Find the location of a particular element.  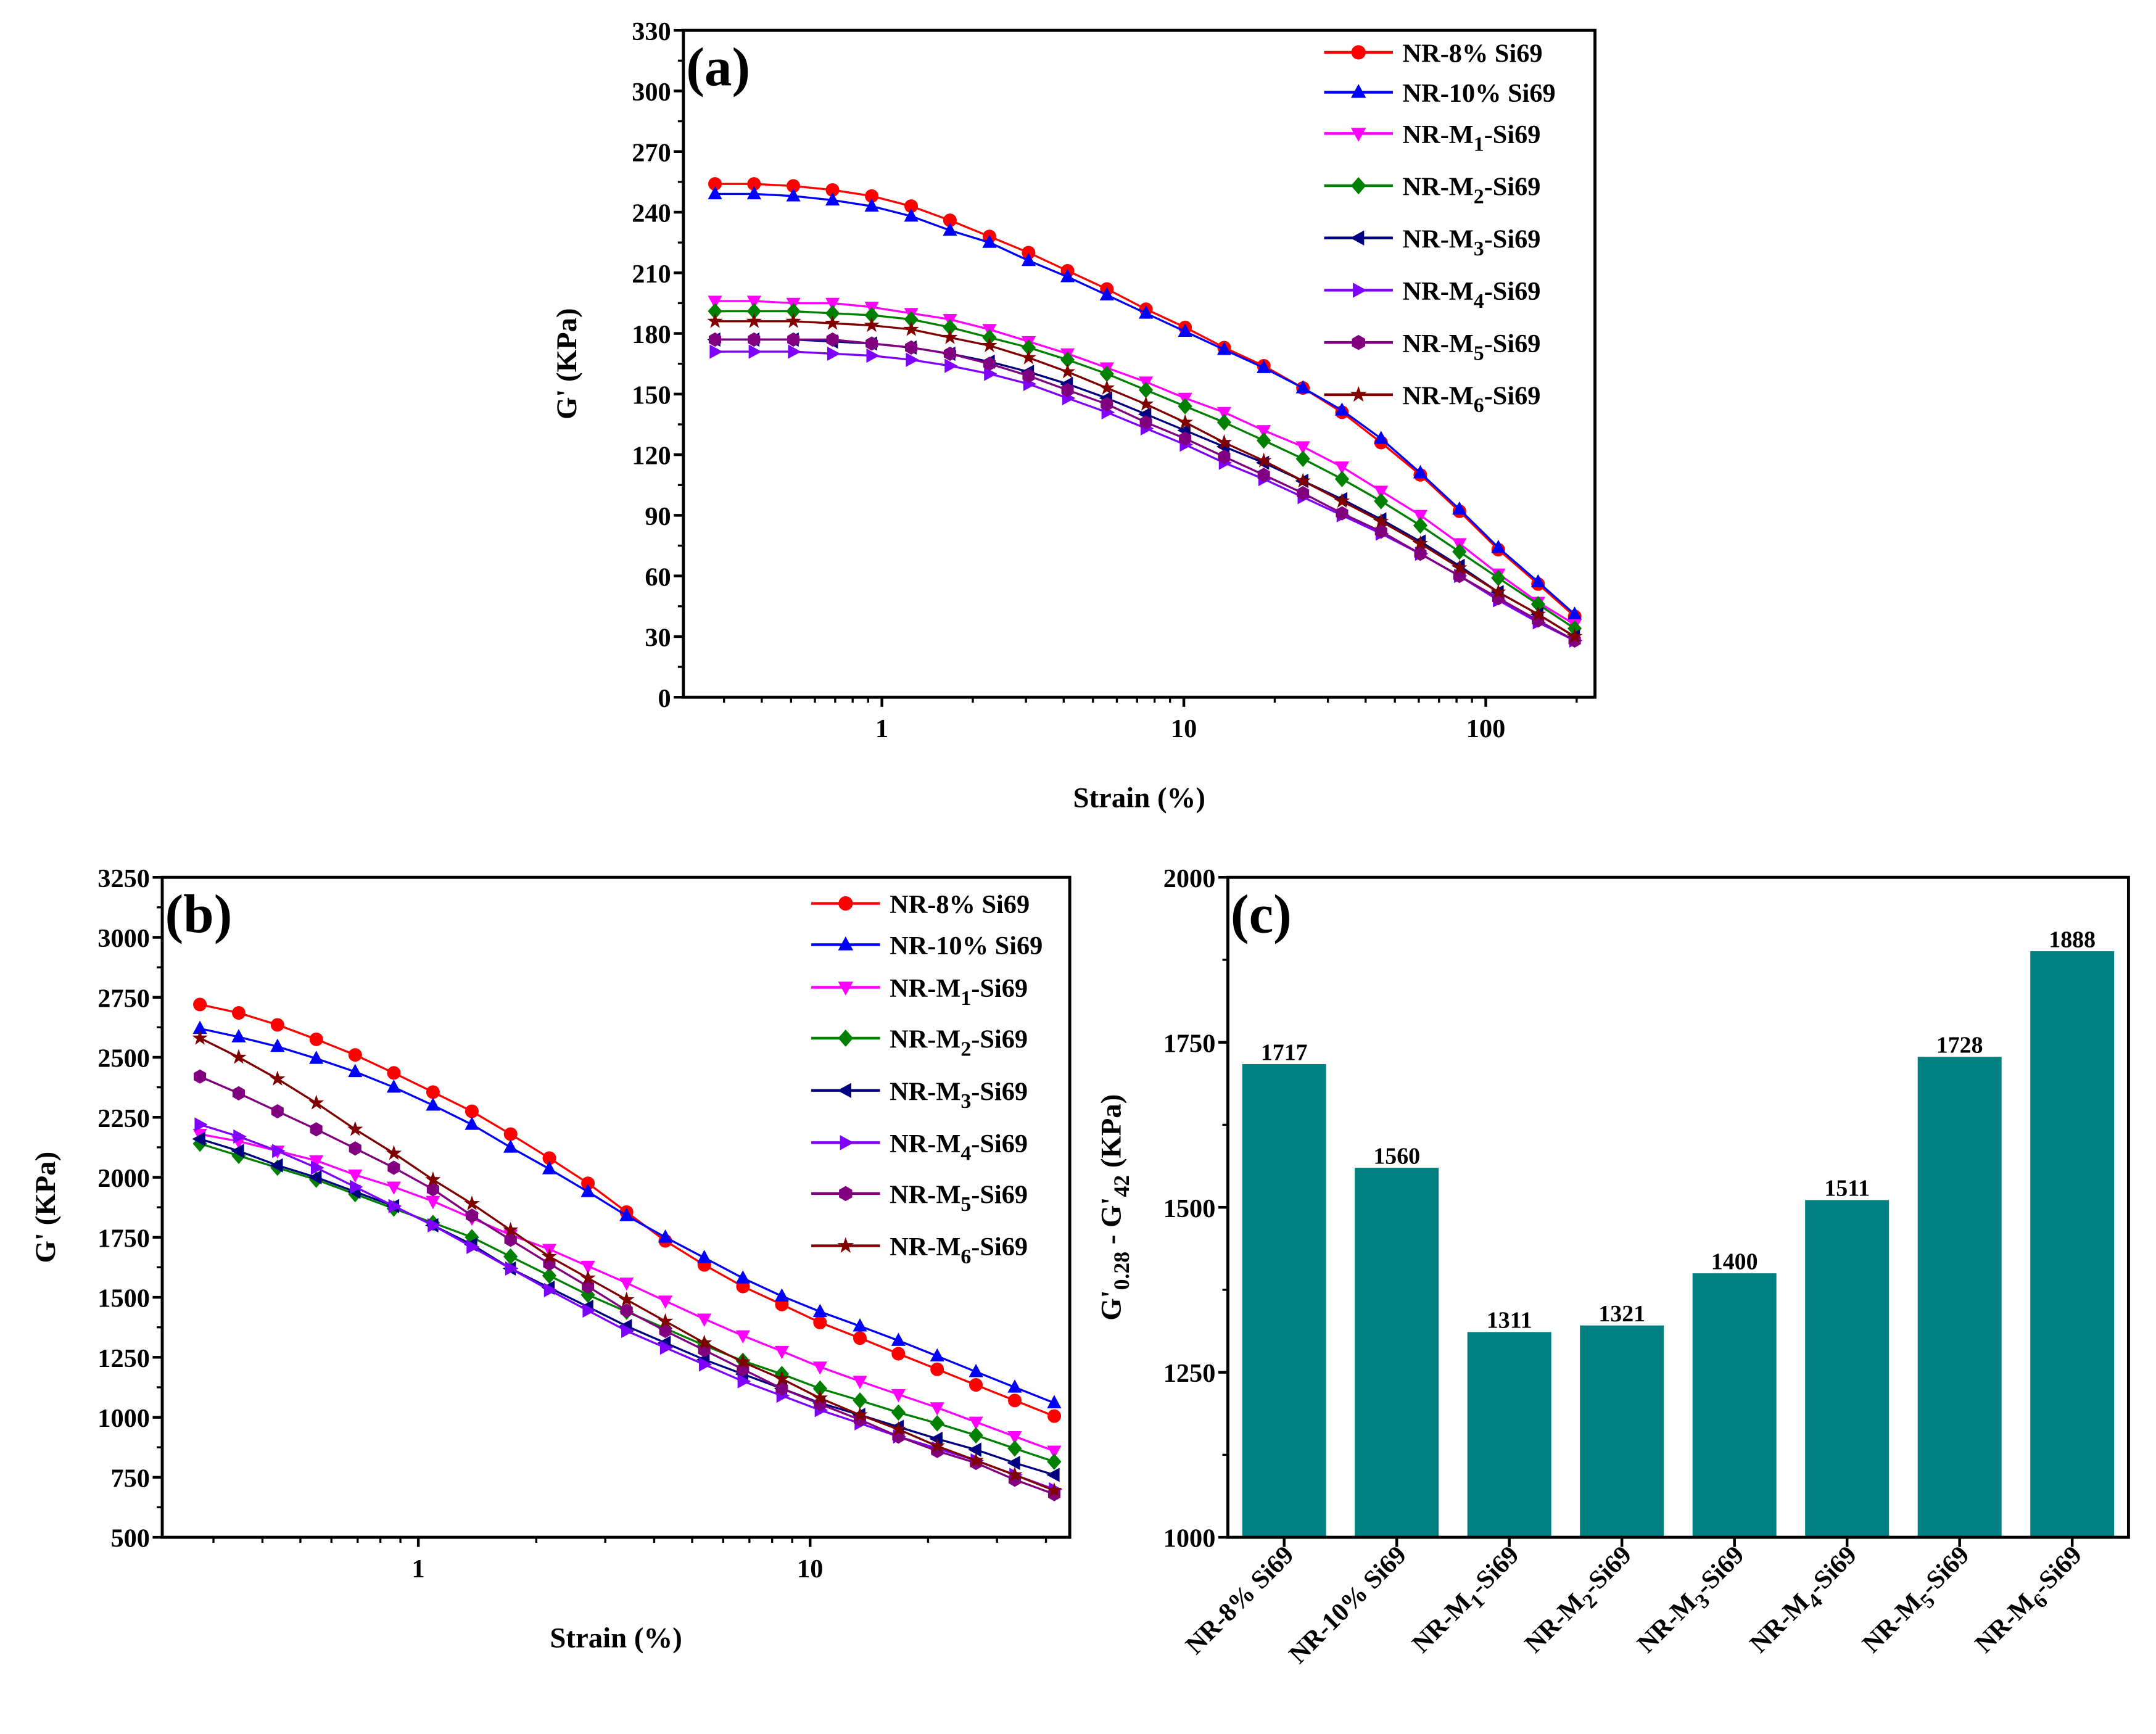

series-nr-m6-si69 is located at coordinates (1145, 478).